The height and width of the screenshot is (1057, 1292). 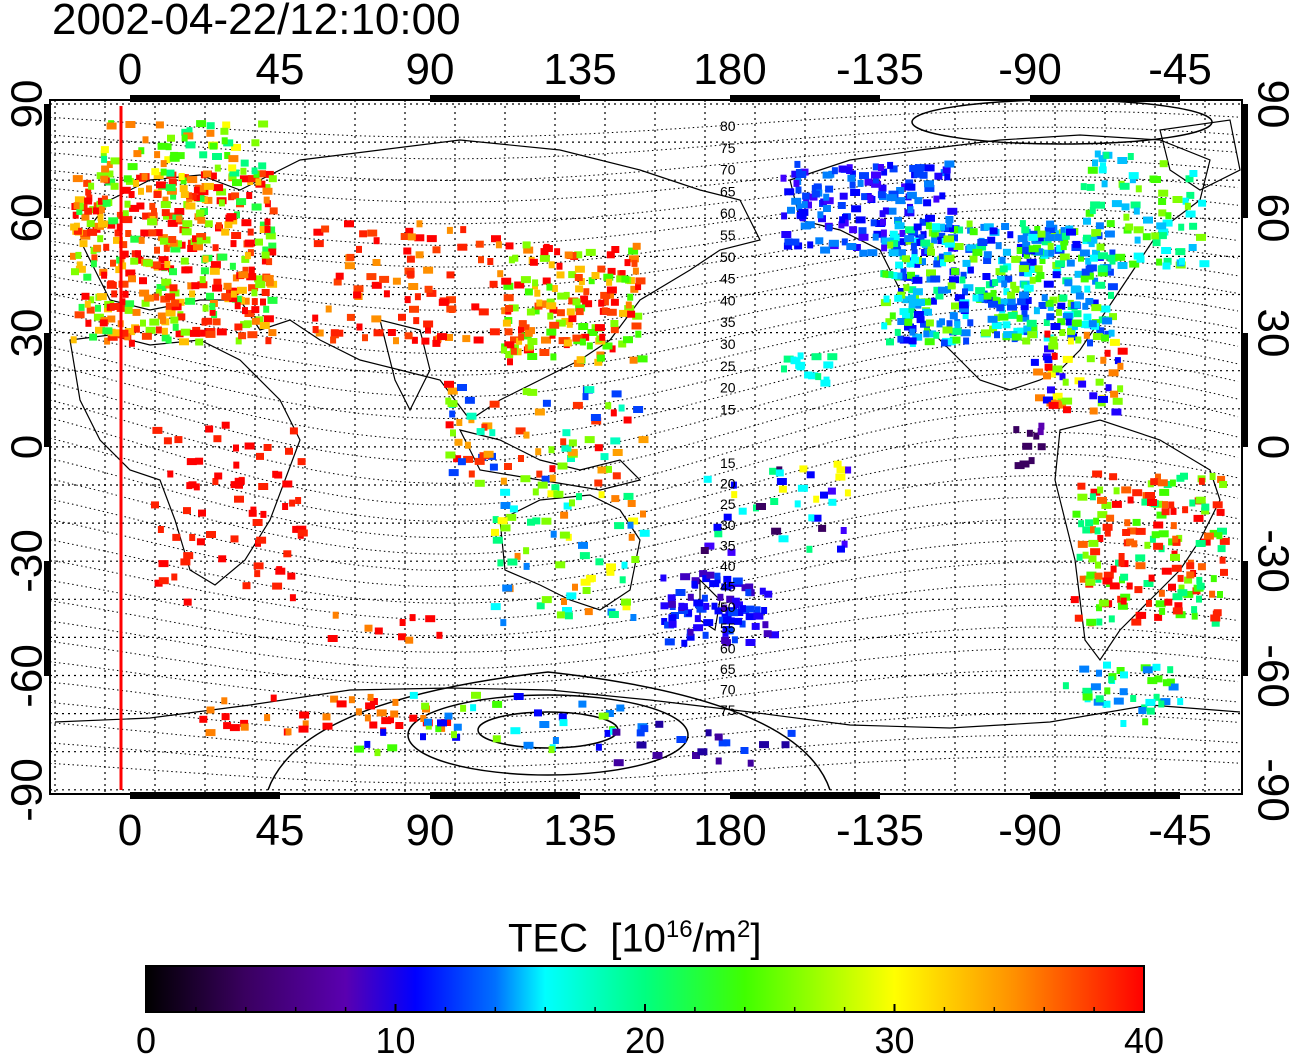 I want to click on lat-tick-label-right: -90, so click(x=1270, y=790).